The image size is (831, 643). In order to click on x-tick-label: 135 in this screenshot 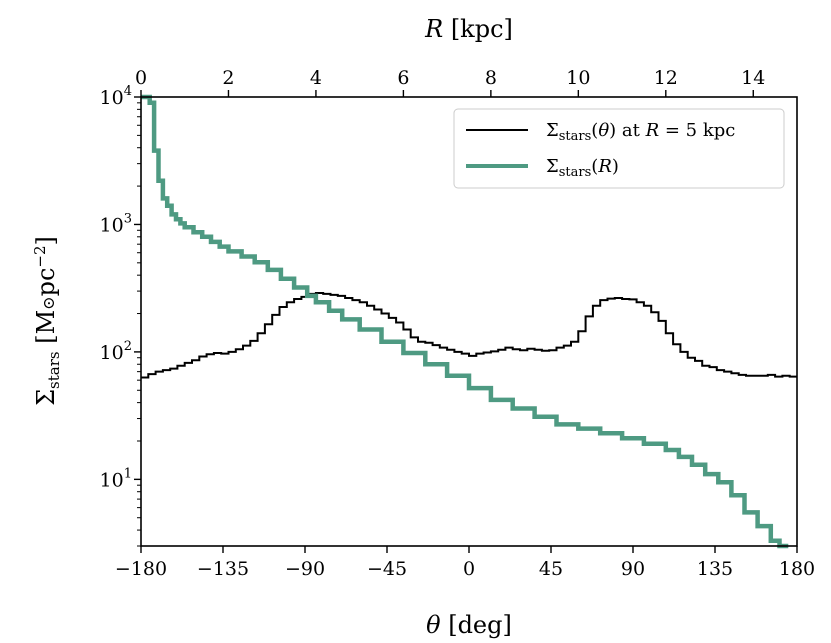, I will do `click(715, 569)`.